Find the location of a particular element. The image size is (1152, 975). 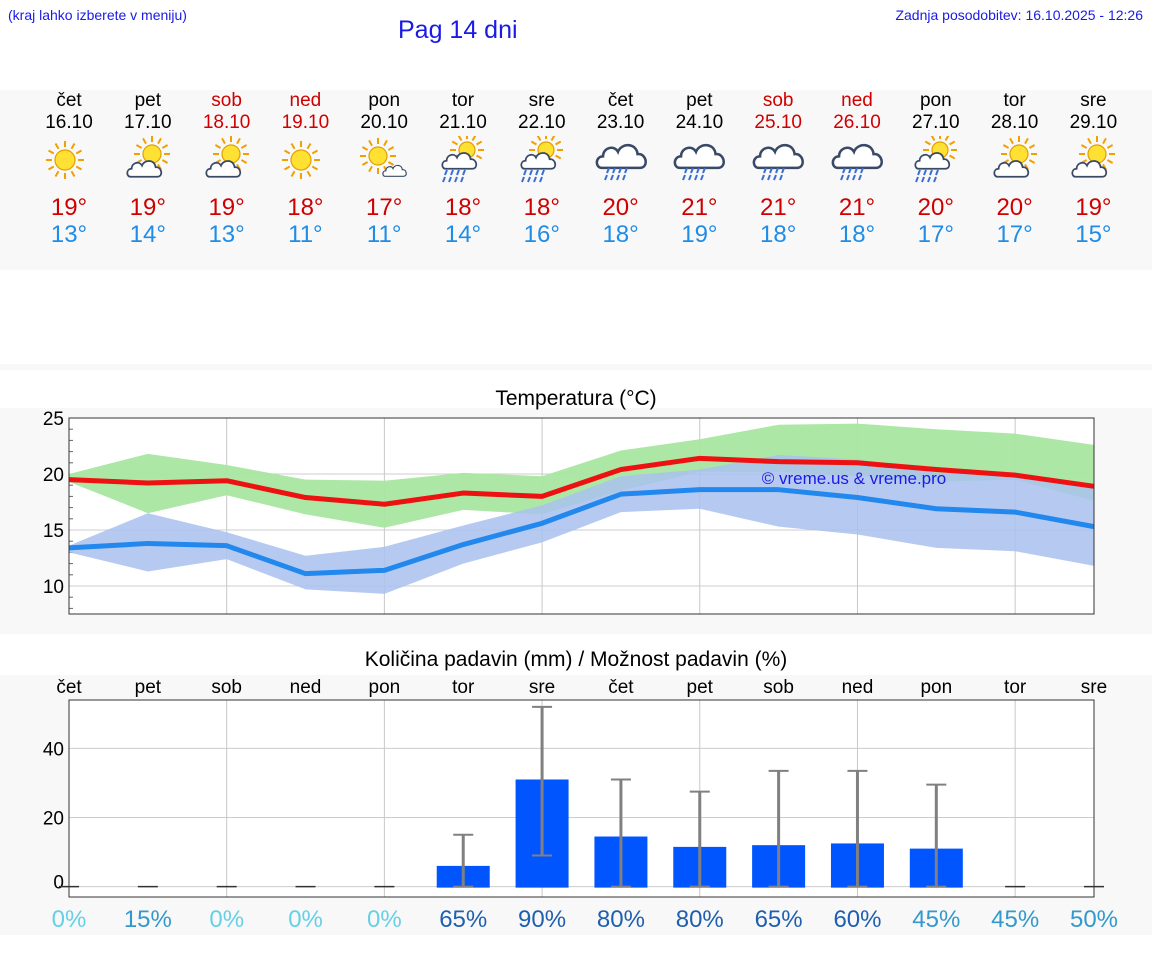

day-column: sob 25.10 21° 18° is located at coordinates (778, 169).